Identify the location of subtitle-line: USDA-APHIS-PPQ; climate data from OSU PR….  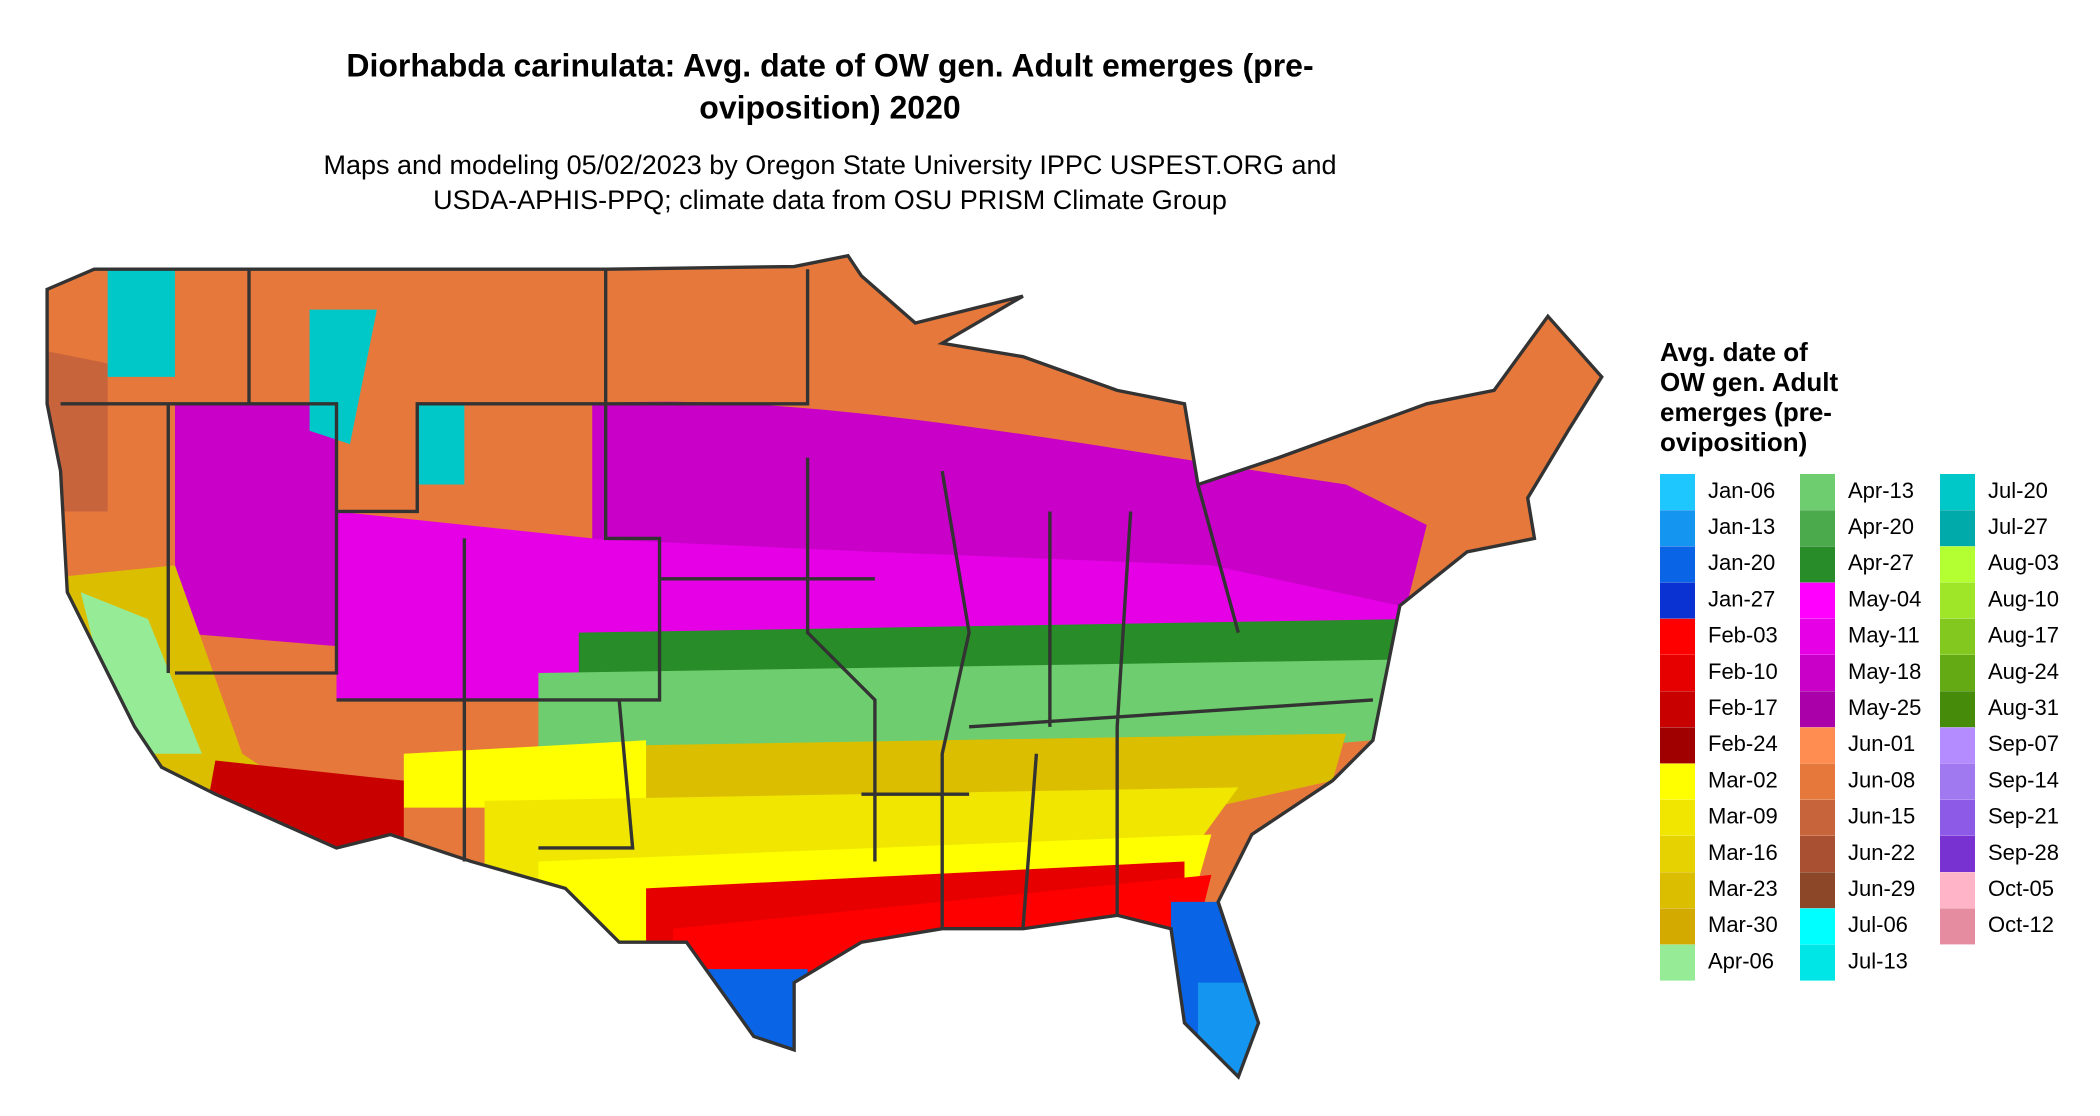
(830, 200).